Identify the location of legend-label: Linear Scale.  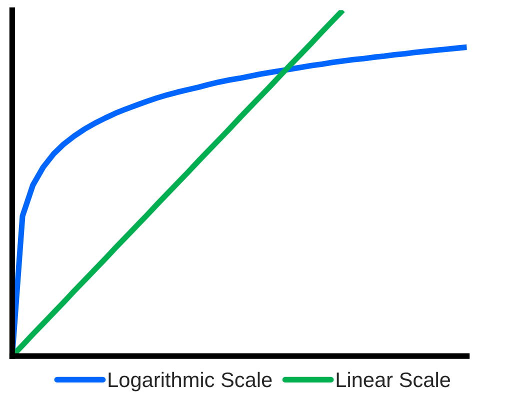
(393, 380).